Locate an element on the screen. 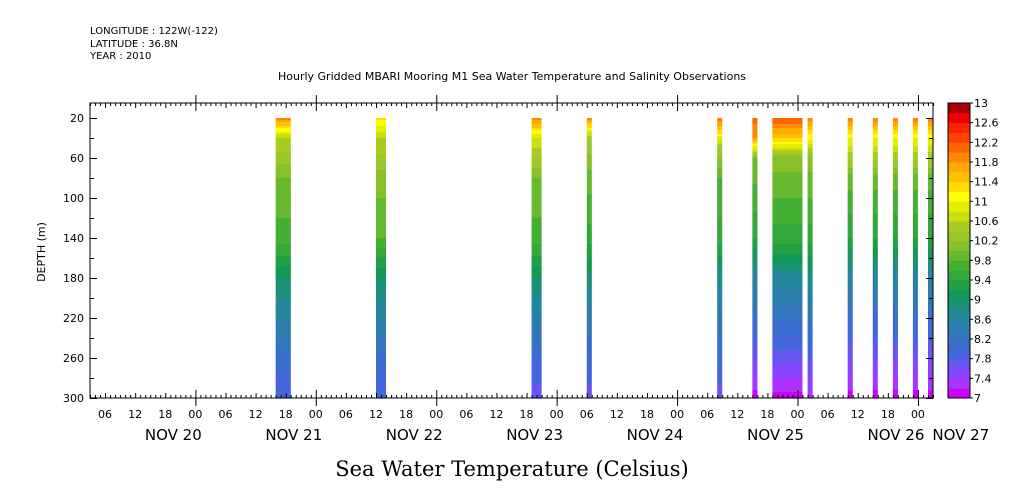 This screenshot has height=504, width=1009. x-tick-label: 06 is located at coordinates (707, 414).